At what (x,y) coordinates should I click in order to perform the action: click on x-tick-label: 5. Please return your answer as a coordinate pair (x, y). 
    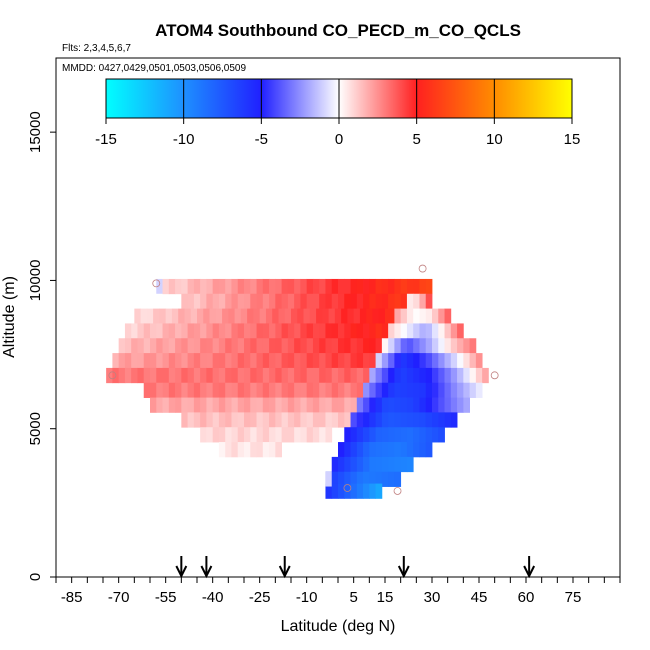
    Looking at the image, I should click on (353, 597).